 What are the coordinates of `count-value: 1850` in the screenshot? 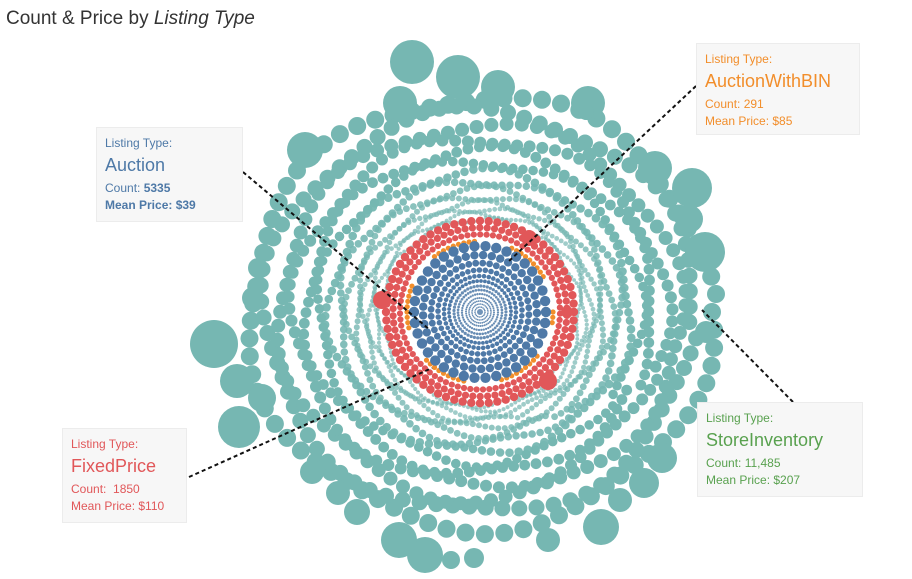 It's located at (126, 489).